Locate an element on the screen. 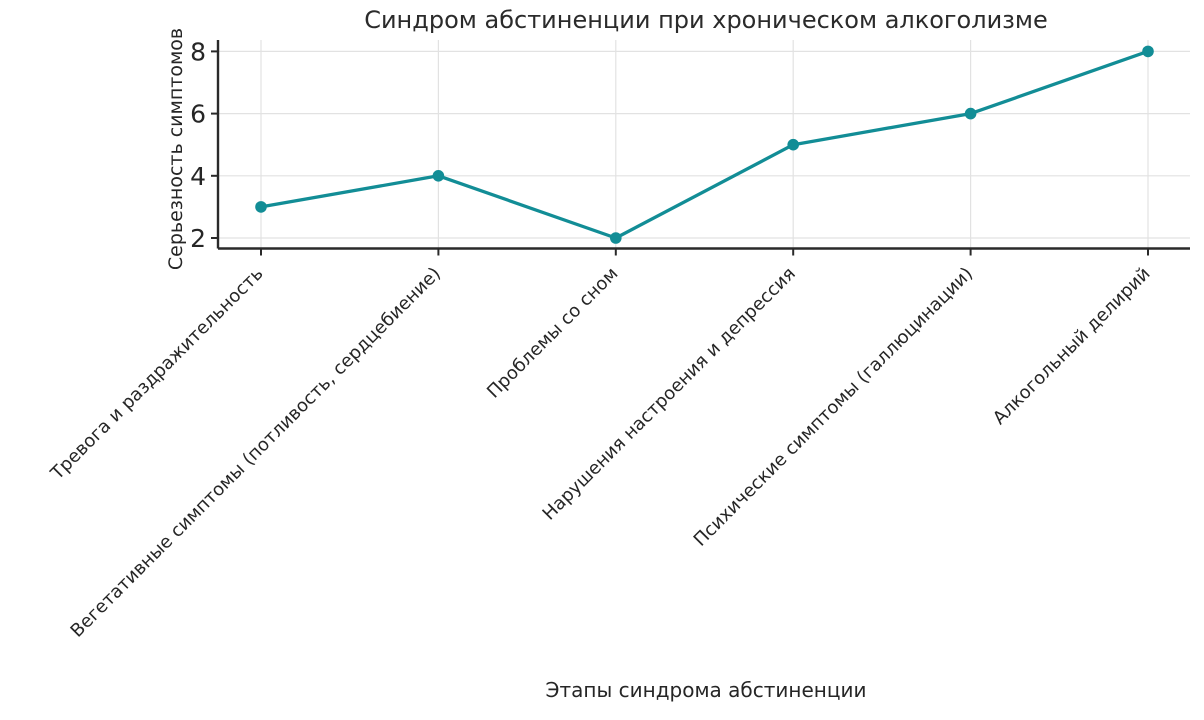 This screenshot has height=720, width=1204. y-tick-label: 6 is located at coordinates (198, 114).